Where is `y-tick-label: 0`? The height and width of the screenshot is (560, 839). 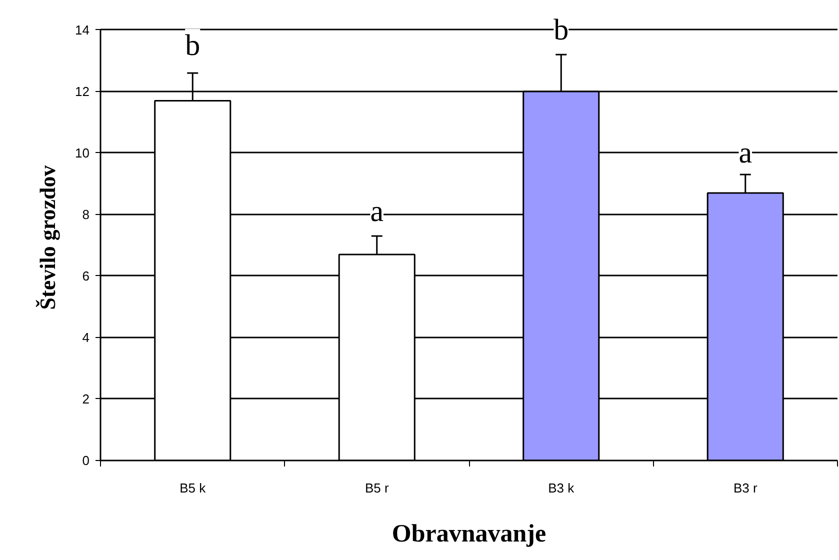 y-tick-label: 0 is located at coordinates (86, 460).